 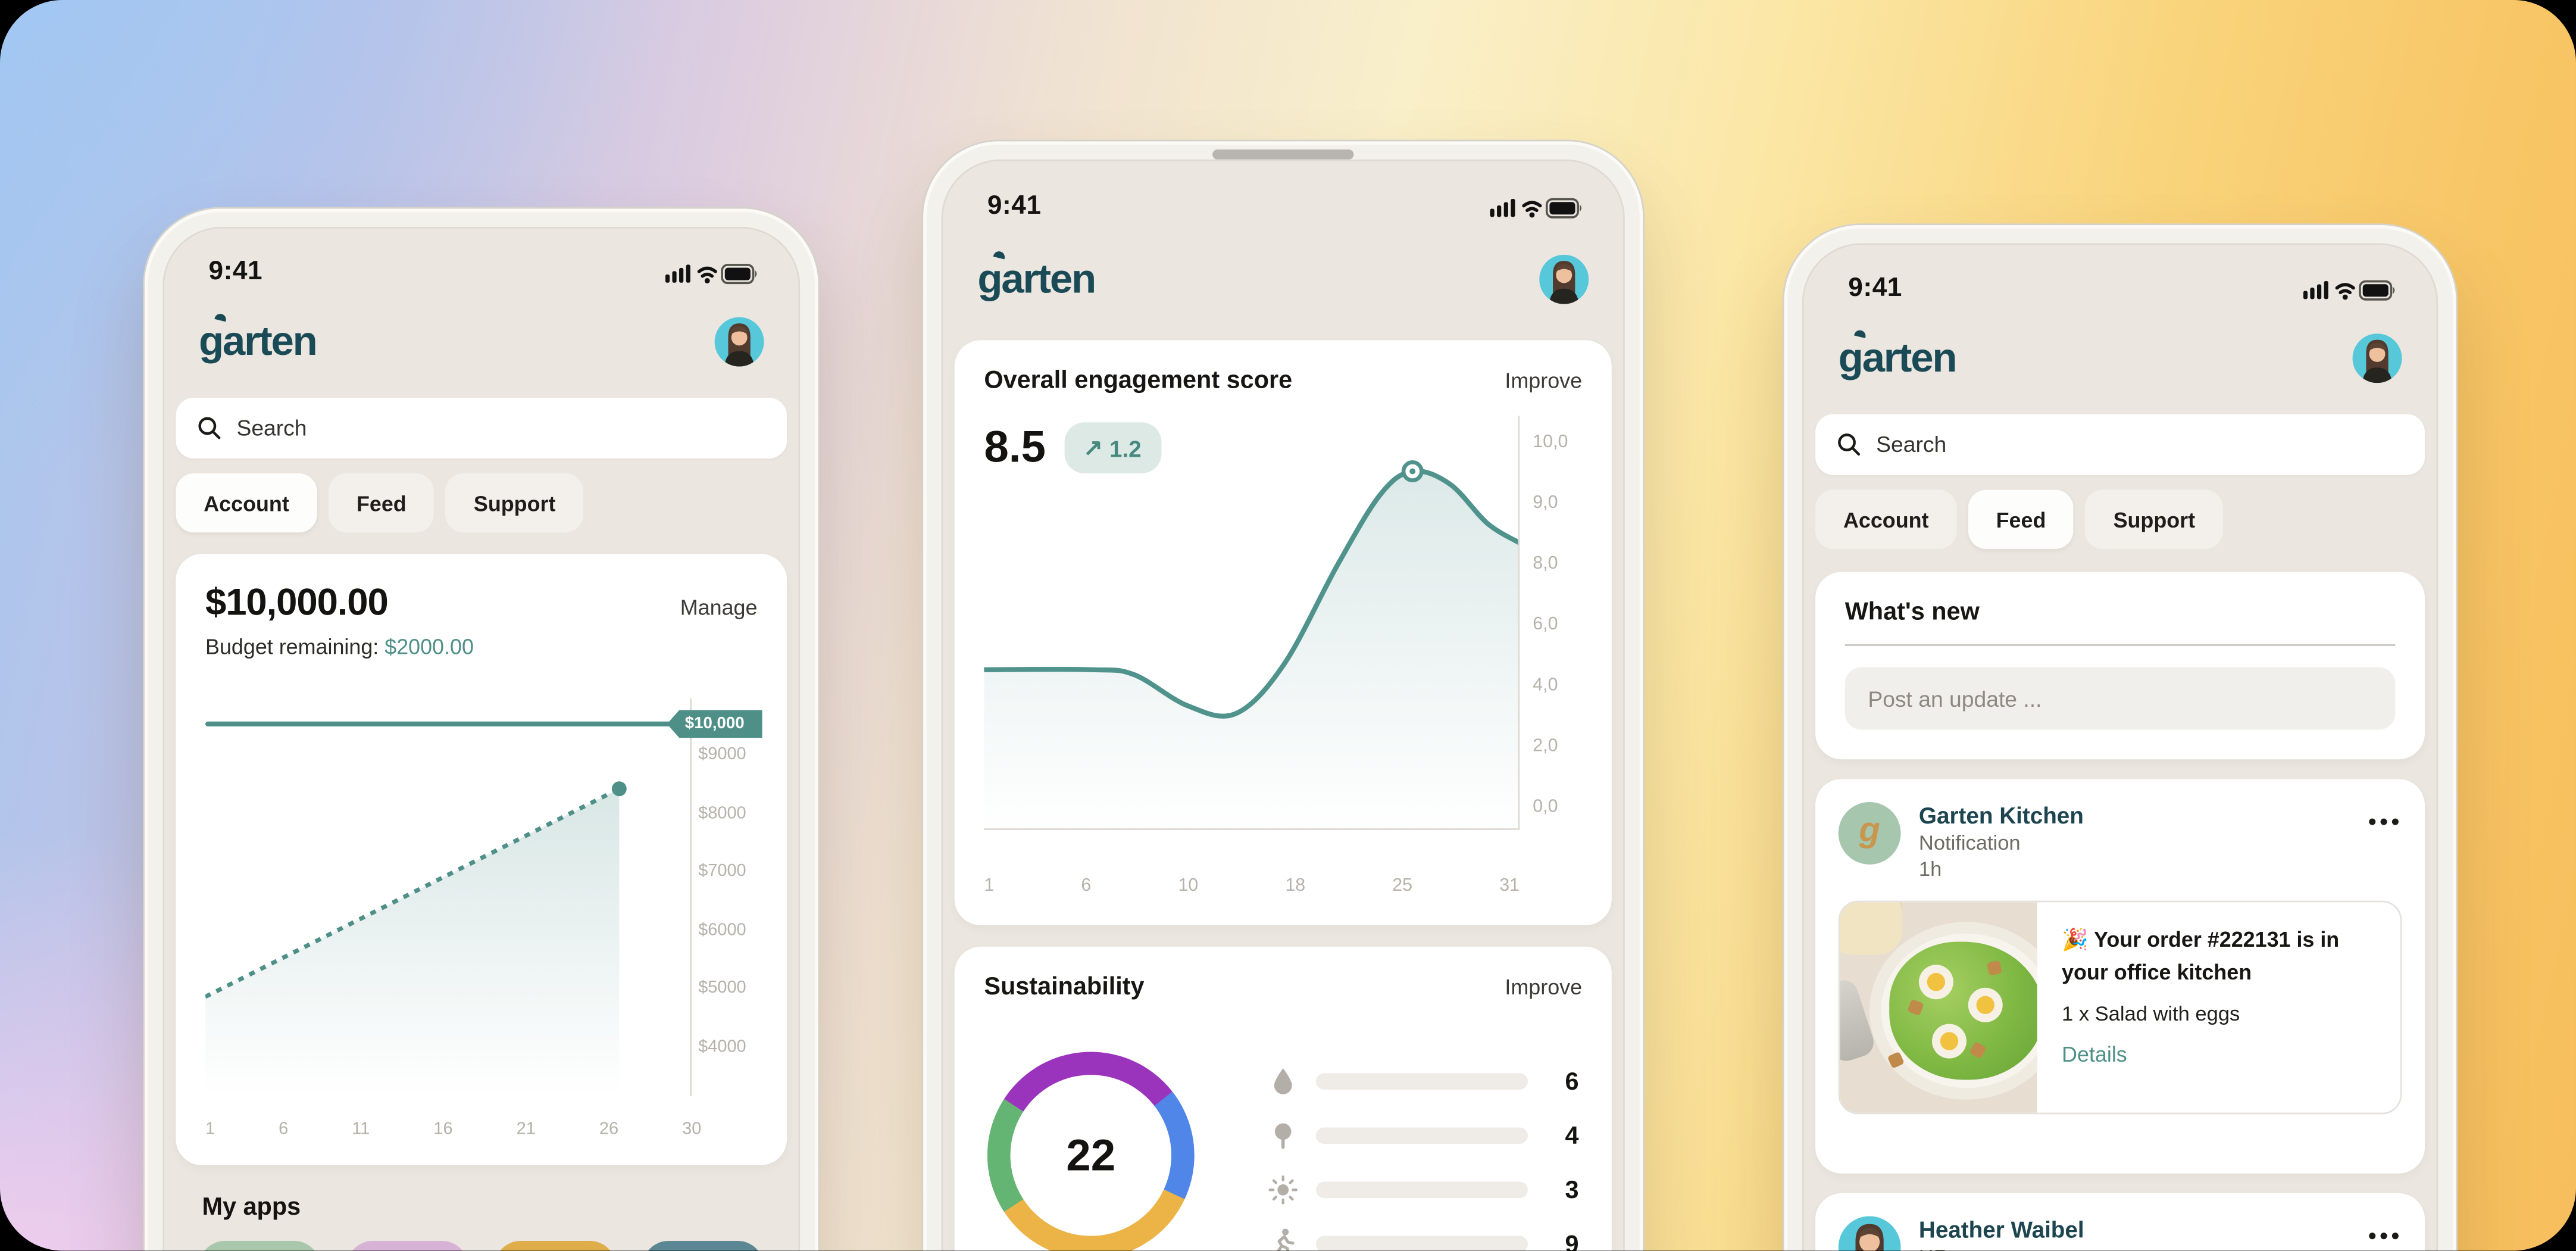 I want to click on order-item: 1 x Salad with eggs, so click(x=2151, y=1014).